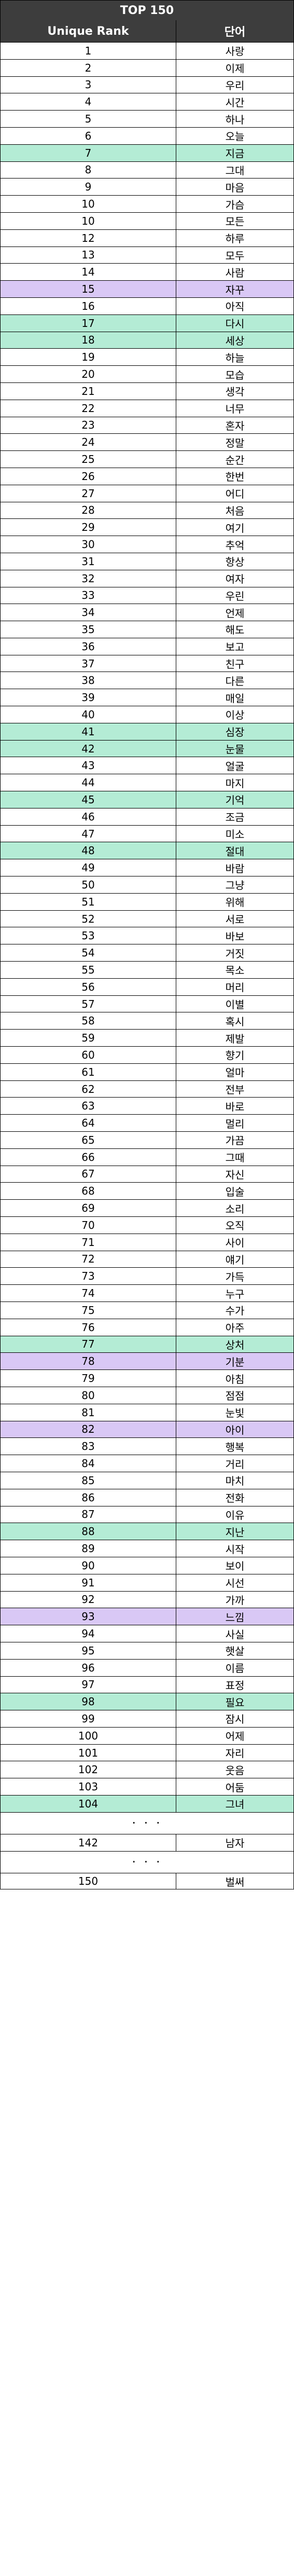 This screenshot has width=294, height=2576. Describe the element at coordinates (235, 1651) in the screenshot. I see `word-cell: 햇살` at that location.